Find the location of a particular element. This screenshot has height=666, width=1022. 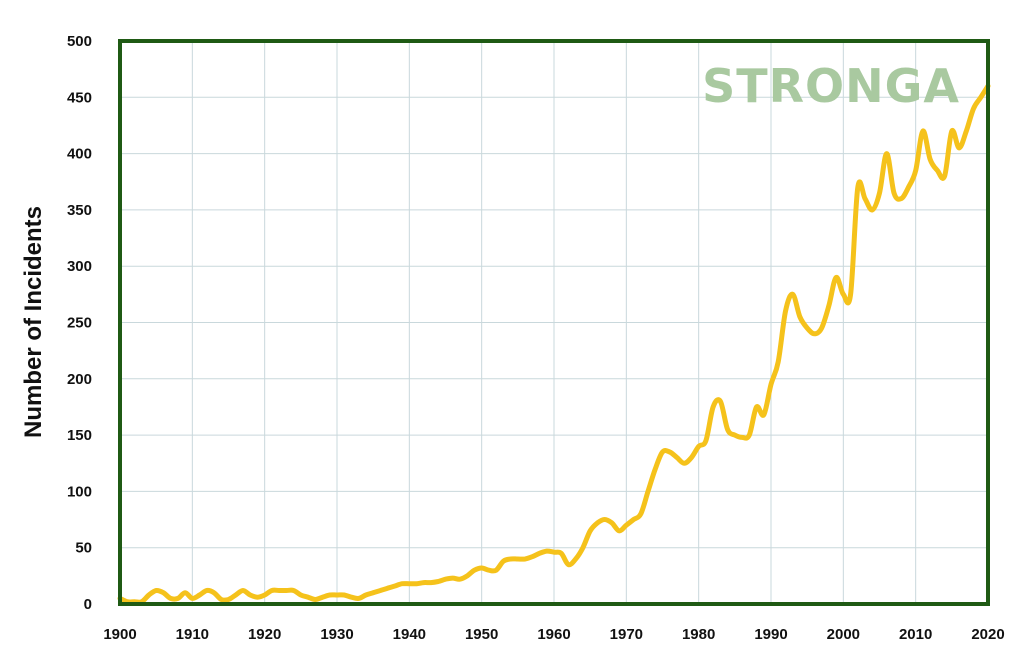

y-tick-label: 350 is located at coordinates (79, 210).